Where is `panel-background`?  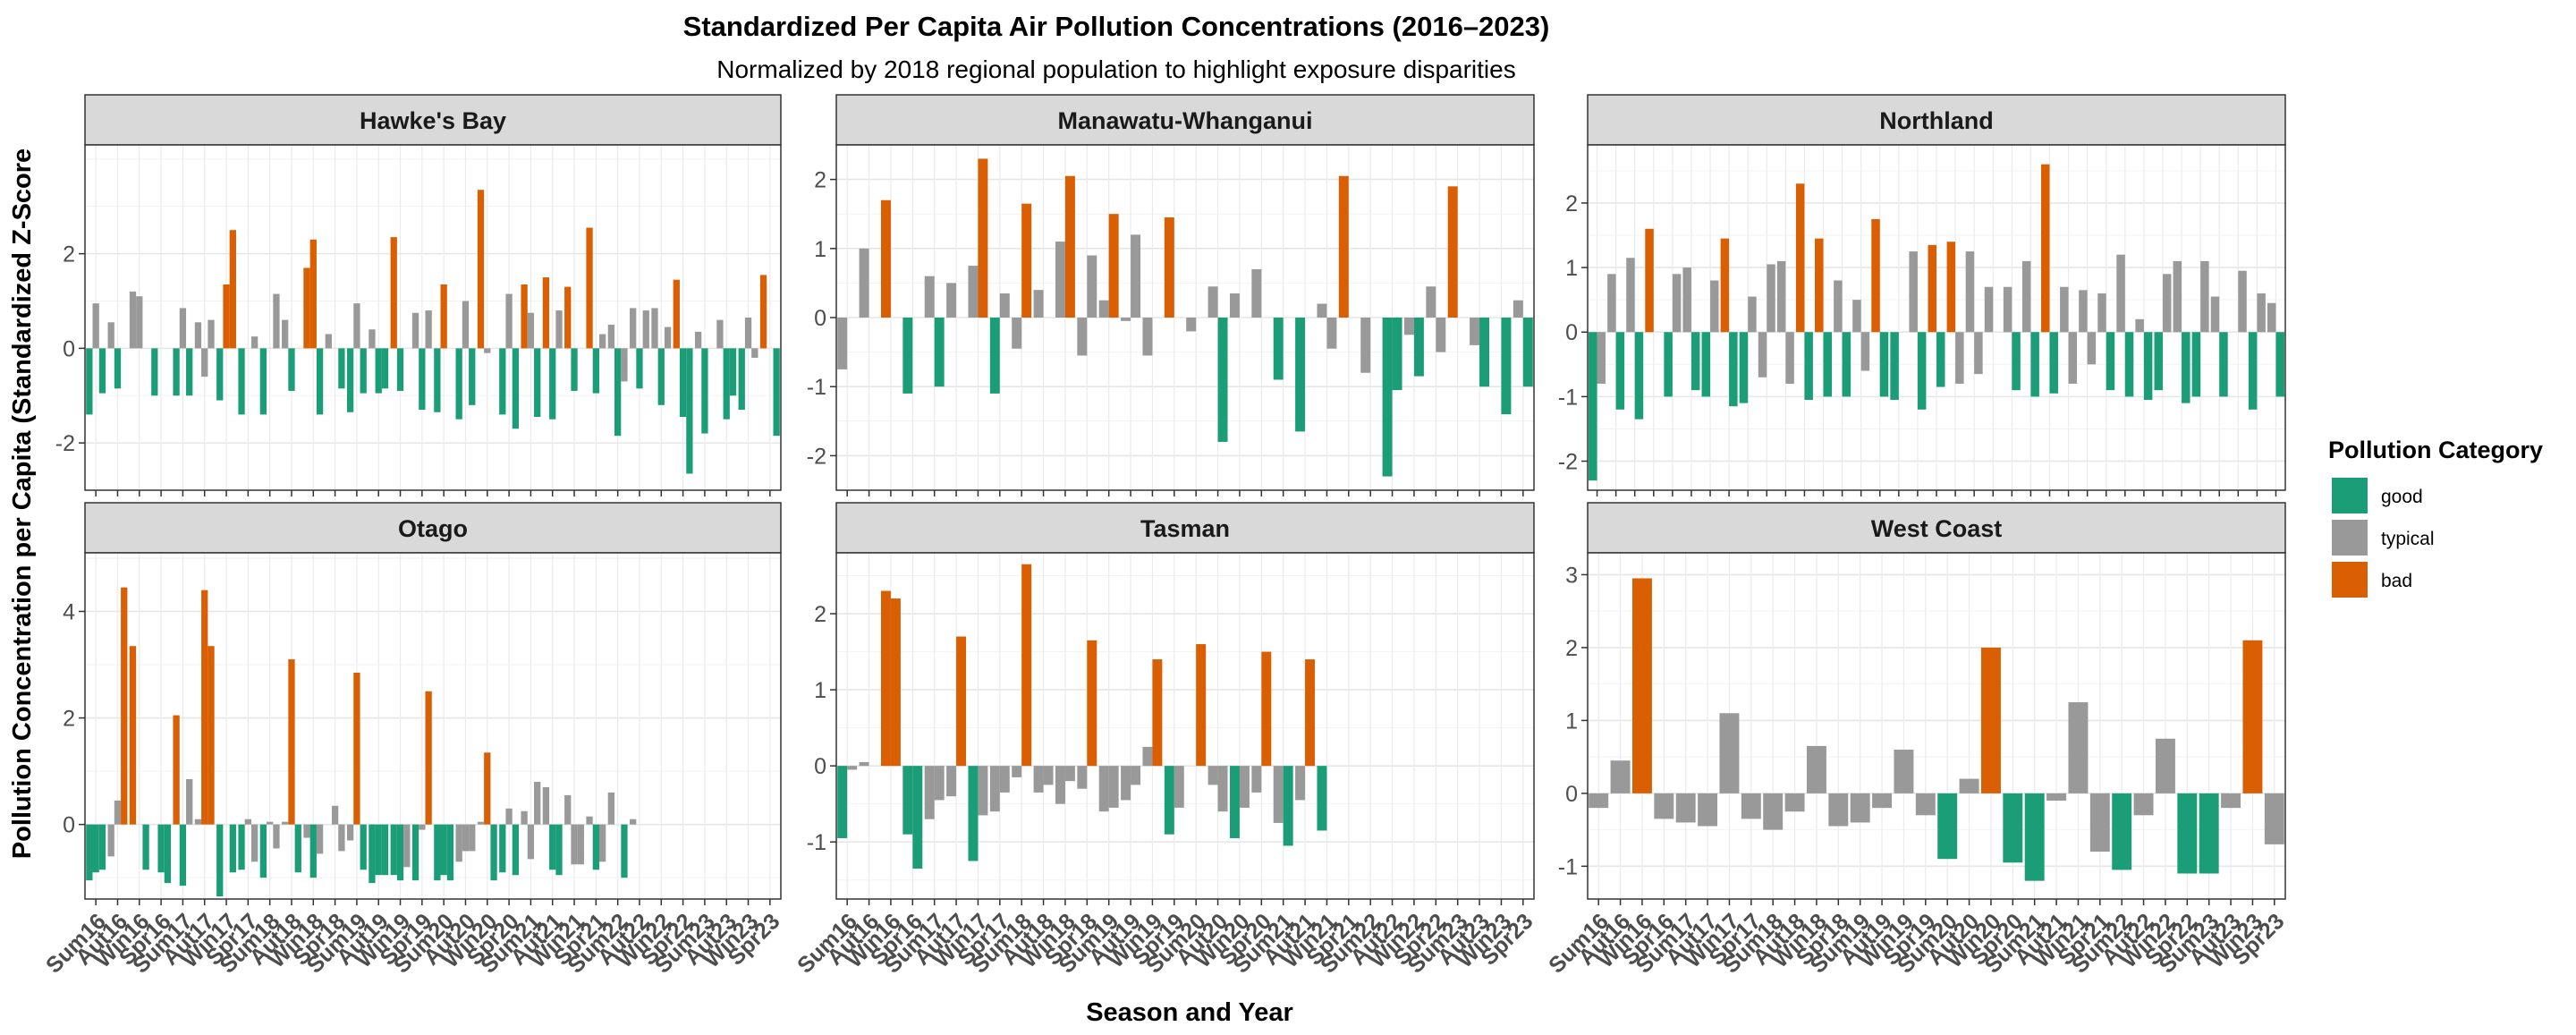 panel-background is located at coordinates (1185, 726).